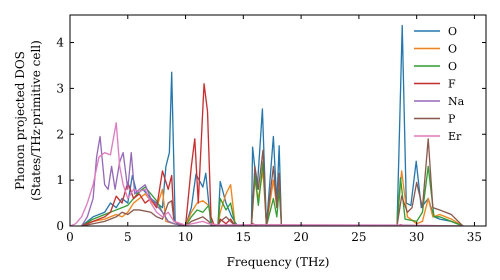 This screenshot has width=500, height=280. Describe the element at coordinates (28, 120) in the screenshot. I see `y-axis-title: Phonon projected DOS (States/THz·primitive cell)` at that location.